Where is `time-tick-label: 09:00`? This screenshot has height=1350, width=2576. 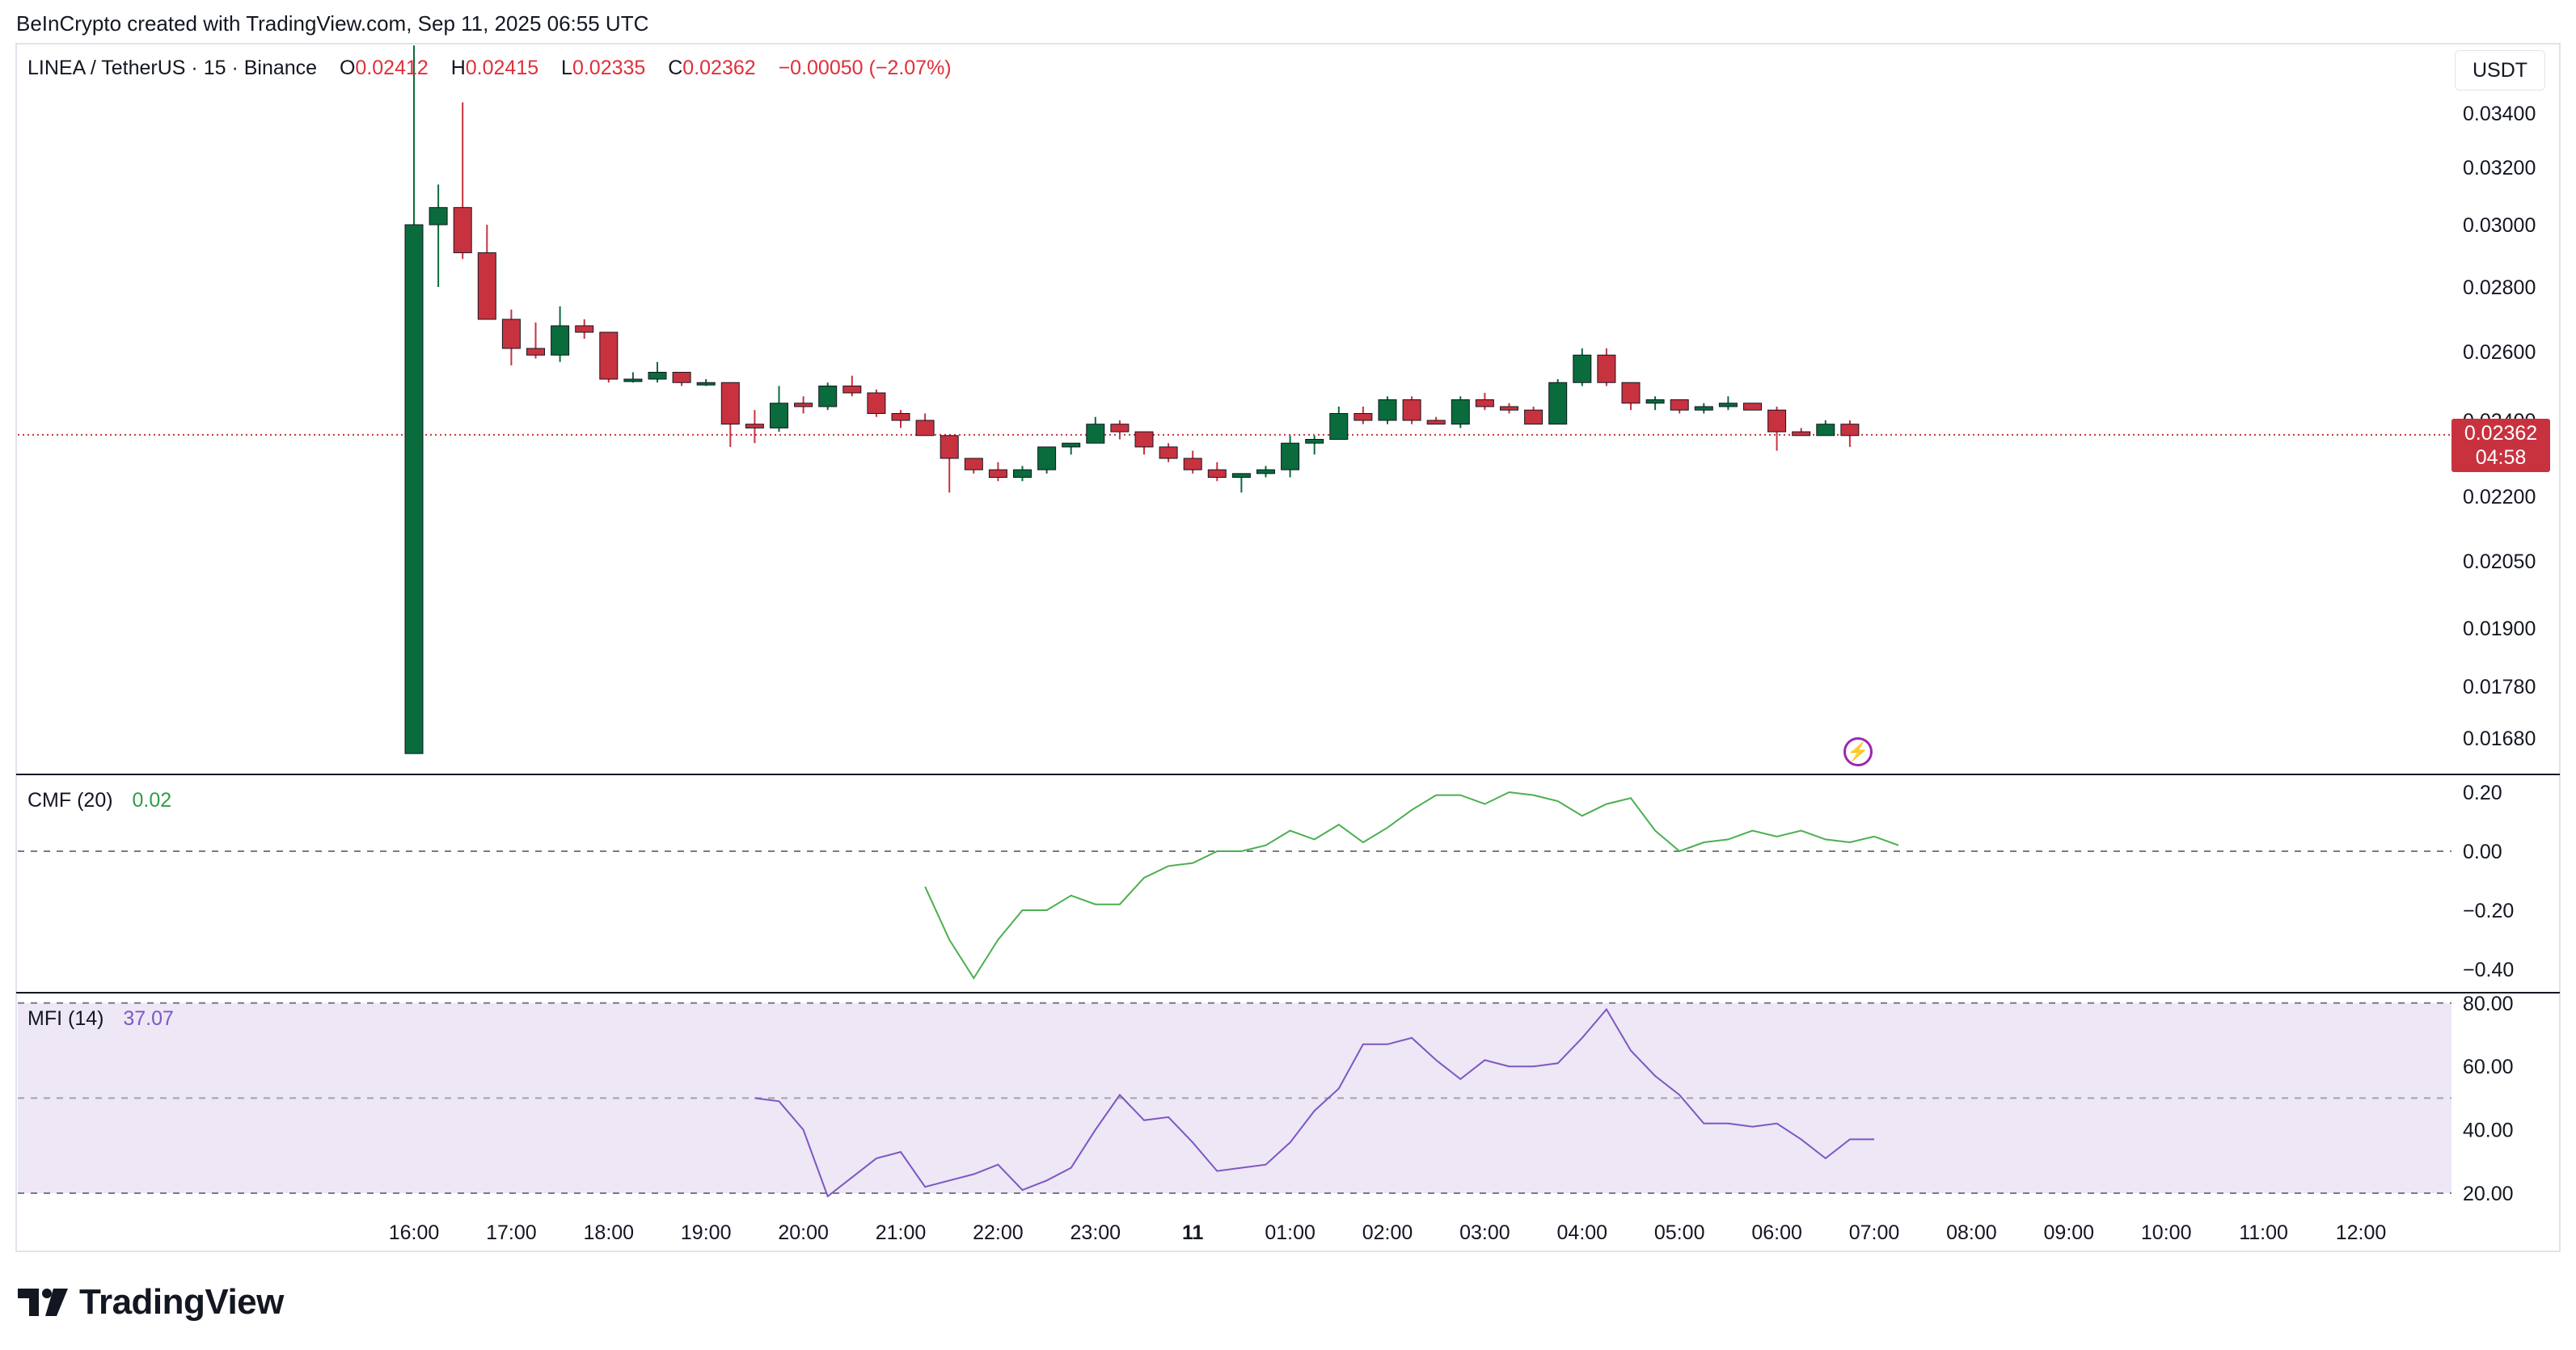 time-tick-label: 09:00 is located at coordinates (2069, 1232).